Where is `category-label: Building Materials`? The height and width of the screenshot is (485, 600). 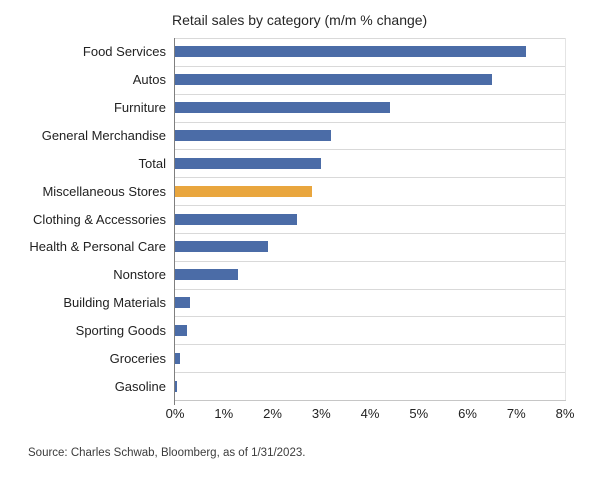 category-label: Building Materials is located at coordinates (114, 303).